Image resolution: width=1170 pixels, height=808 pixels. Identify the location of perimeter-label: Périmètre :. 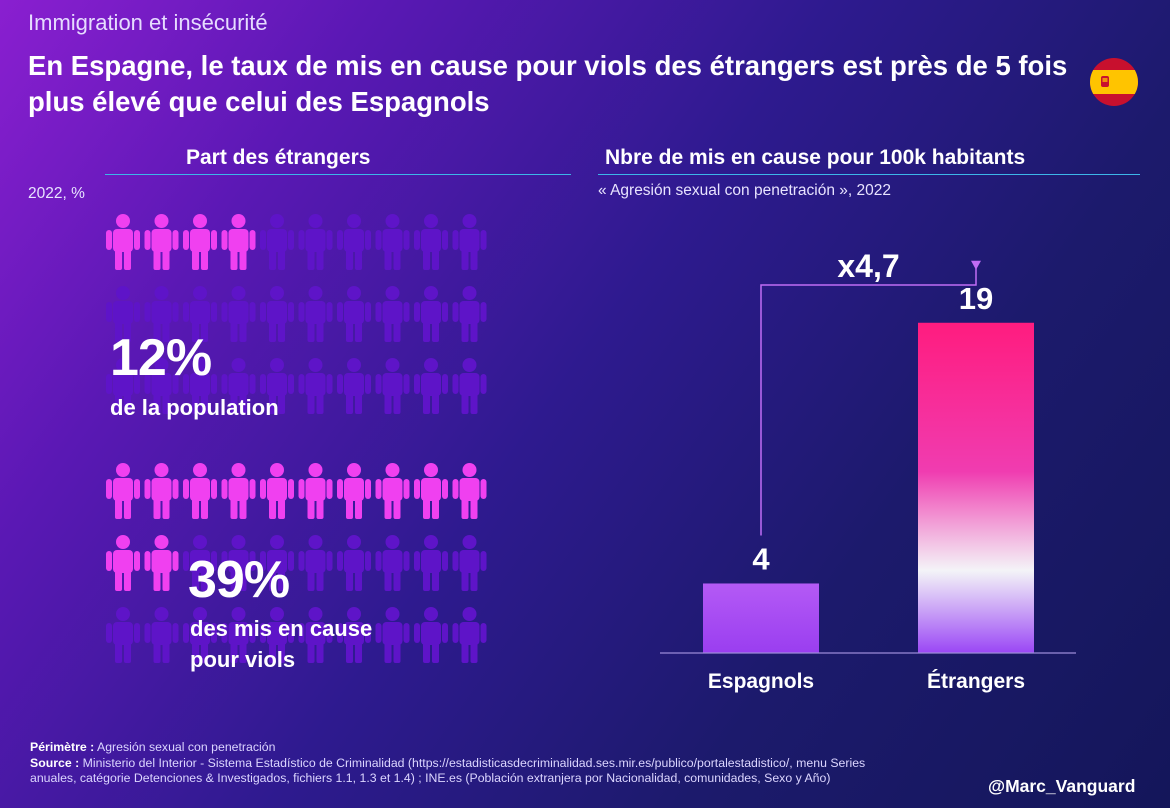
(62, 747).